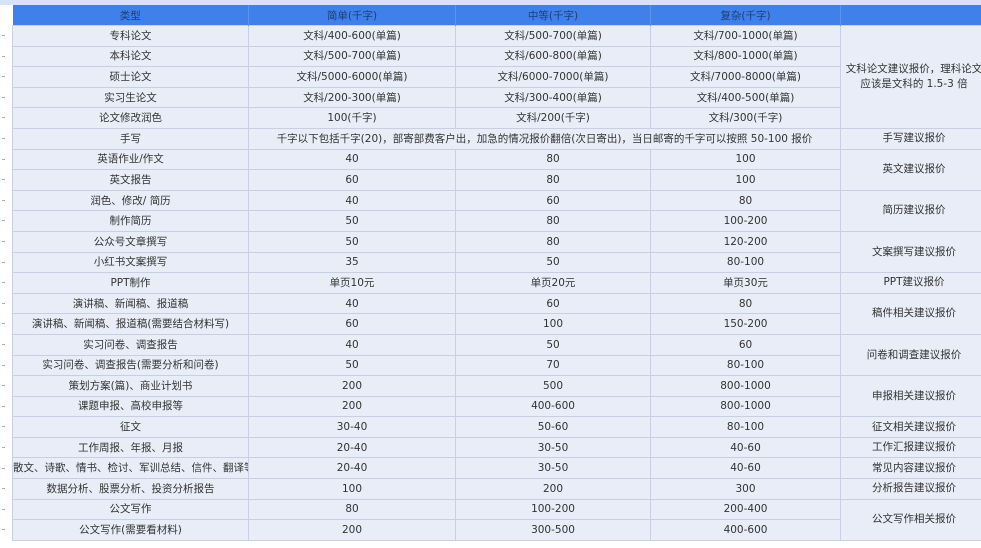  What do you see at coordinates (910, 313) in the screenshot?
I see `cell-note: 稿件相关建议报价` at bounding box center [910, 313].